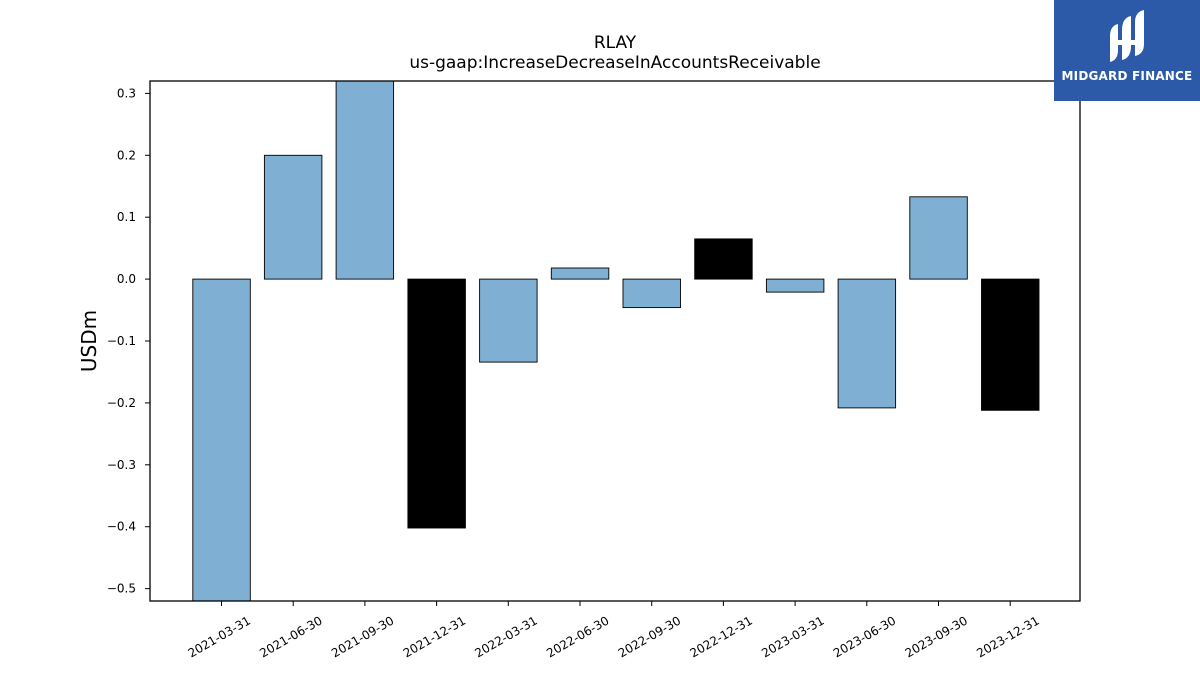 The height and width of the screenshot is (675, 1200). What do you see at coordinates (121, 403) in the screenshot?
I see `y-tick-label: −0.2` at bounding box center [121, 403].